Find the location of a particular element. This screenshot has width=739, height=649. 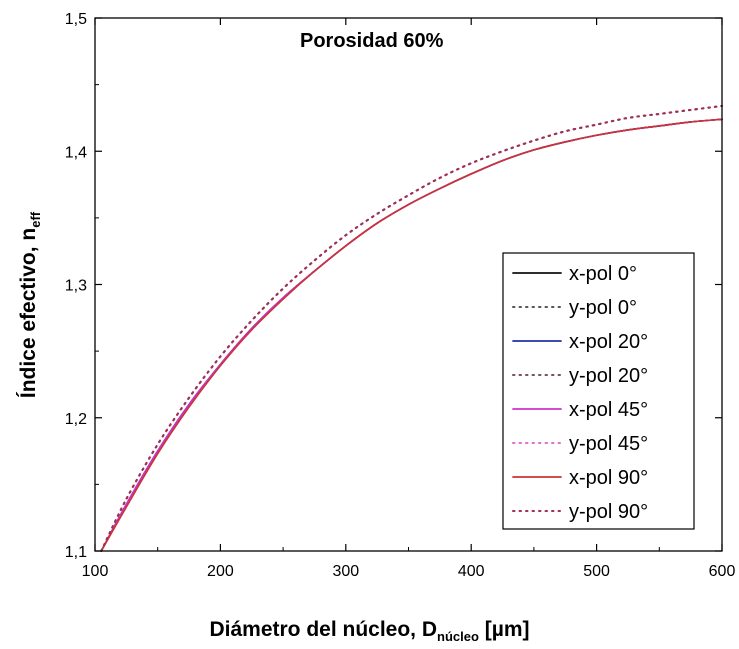

legend-box is located at coordinates (598, 391).